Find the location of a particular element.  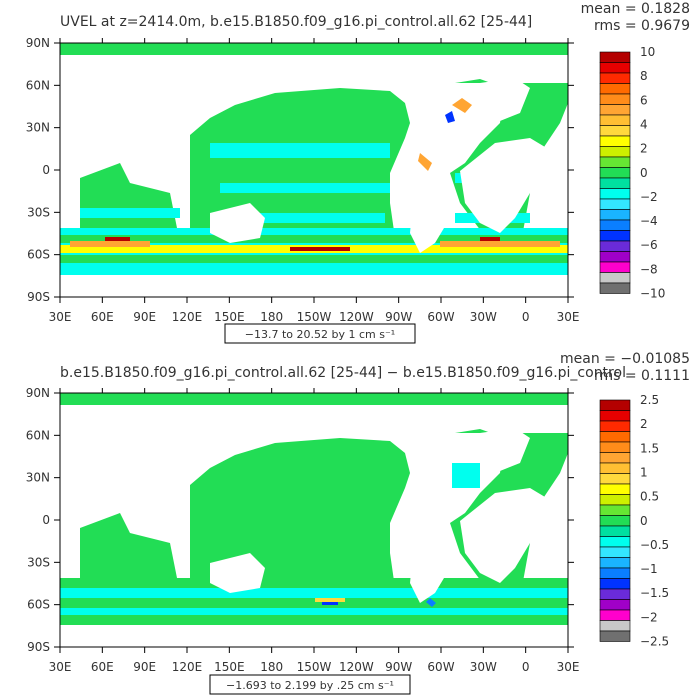

colorbar-label: 8 is located at coordinates (644, 76).